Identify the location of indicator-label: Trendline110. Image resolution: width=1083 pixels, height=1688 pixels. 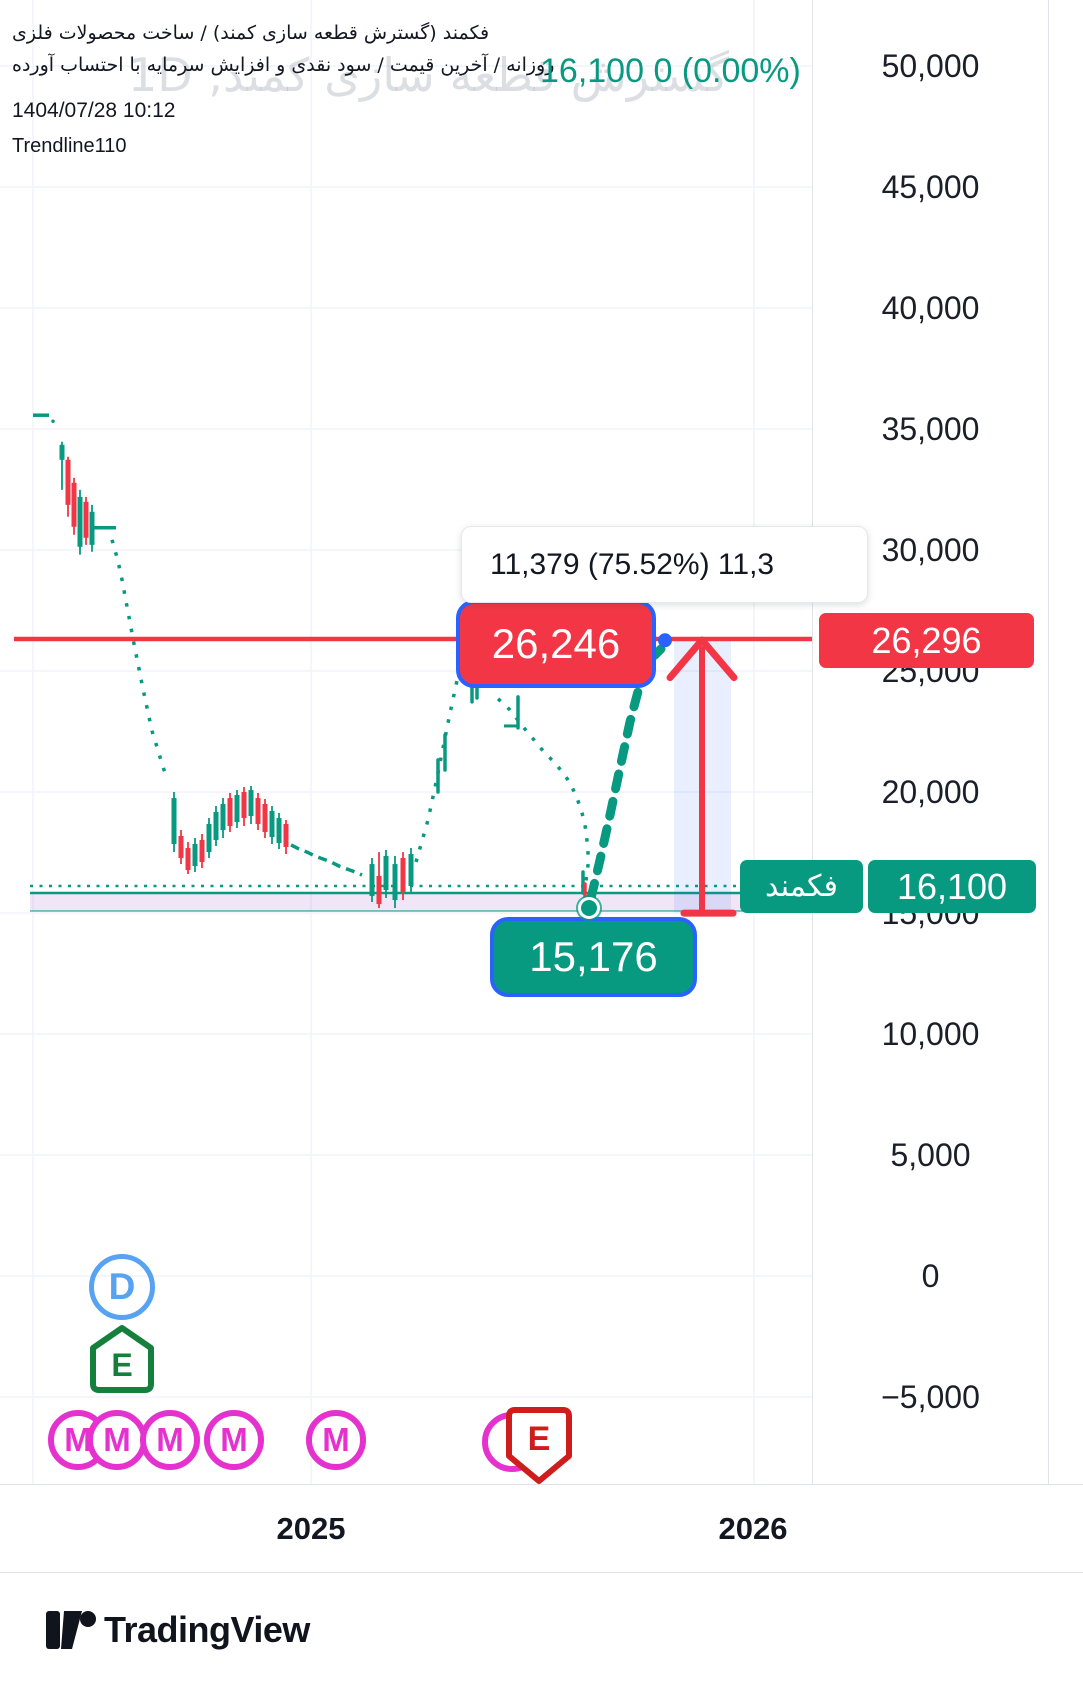
(69, 146).